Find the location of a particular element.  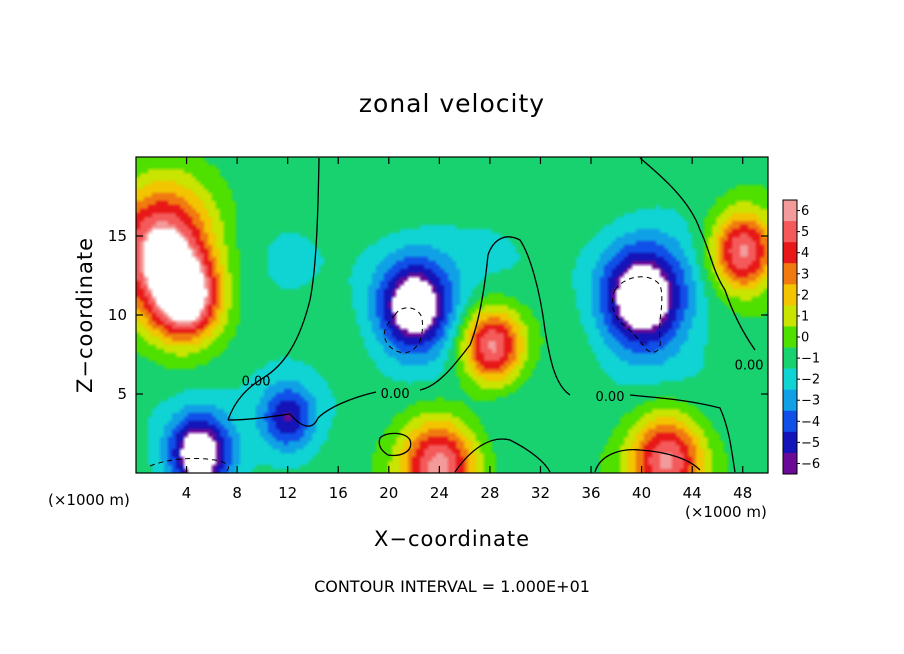

colorbar-label: 0 is located at coordinates (805, 338).